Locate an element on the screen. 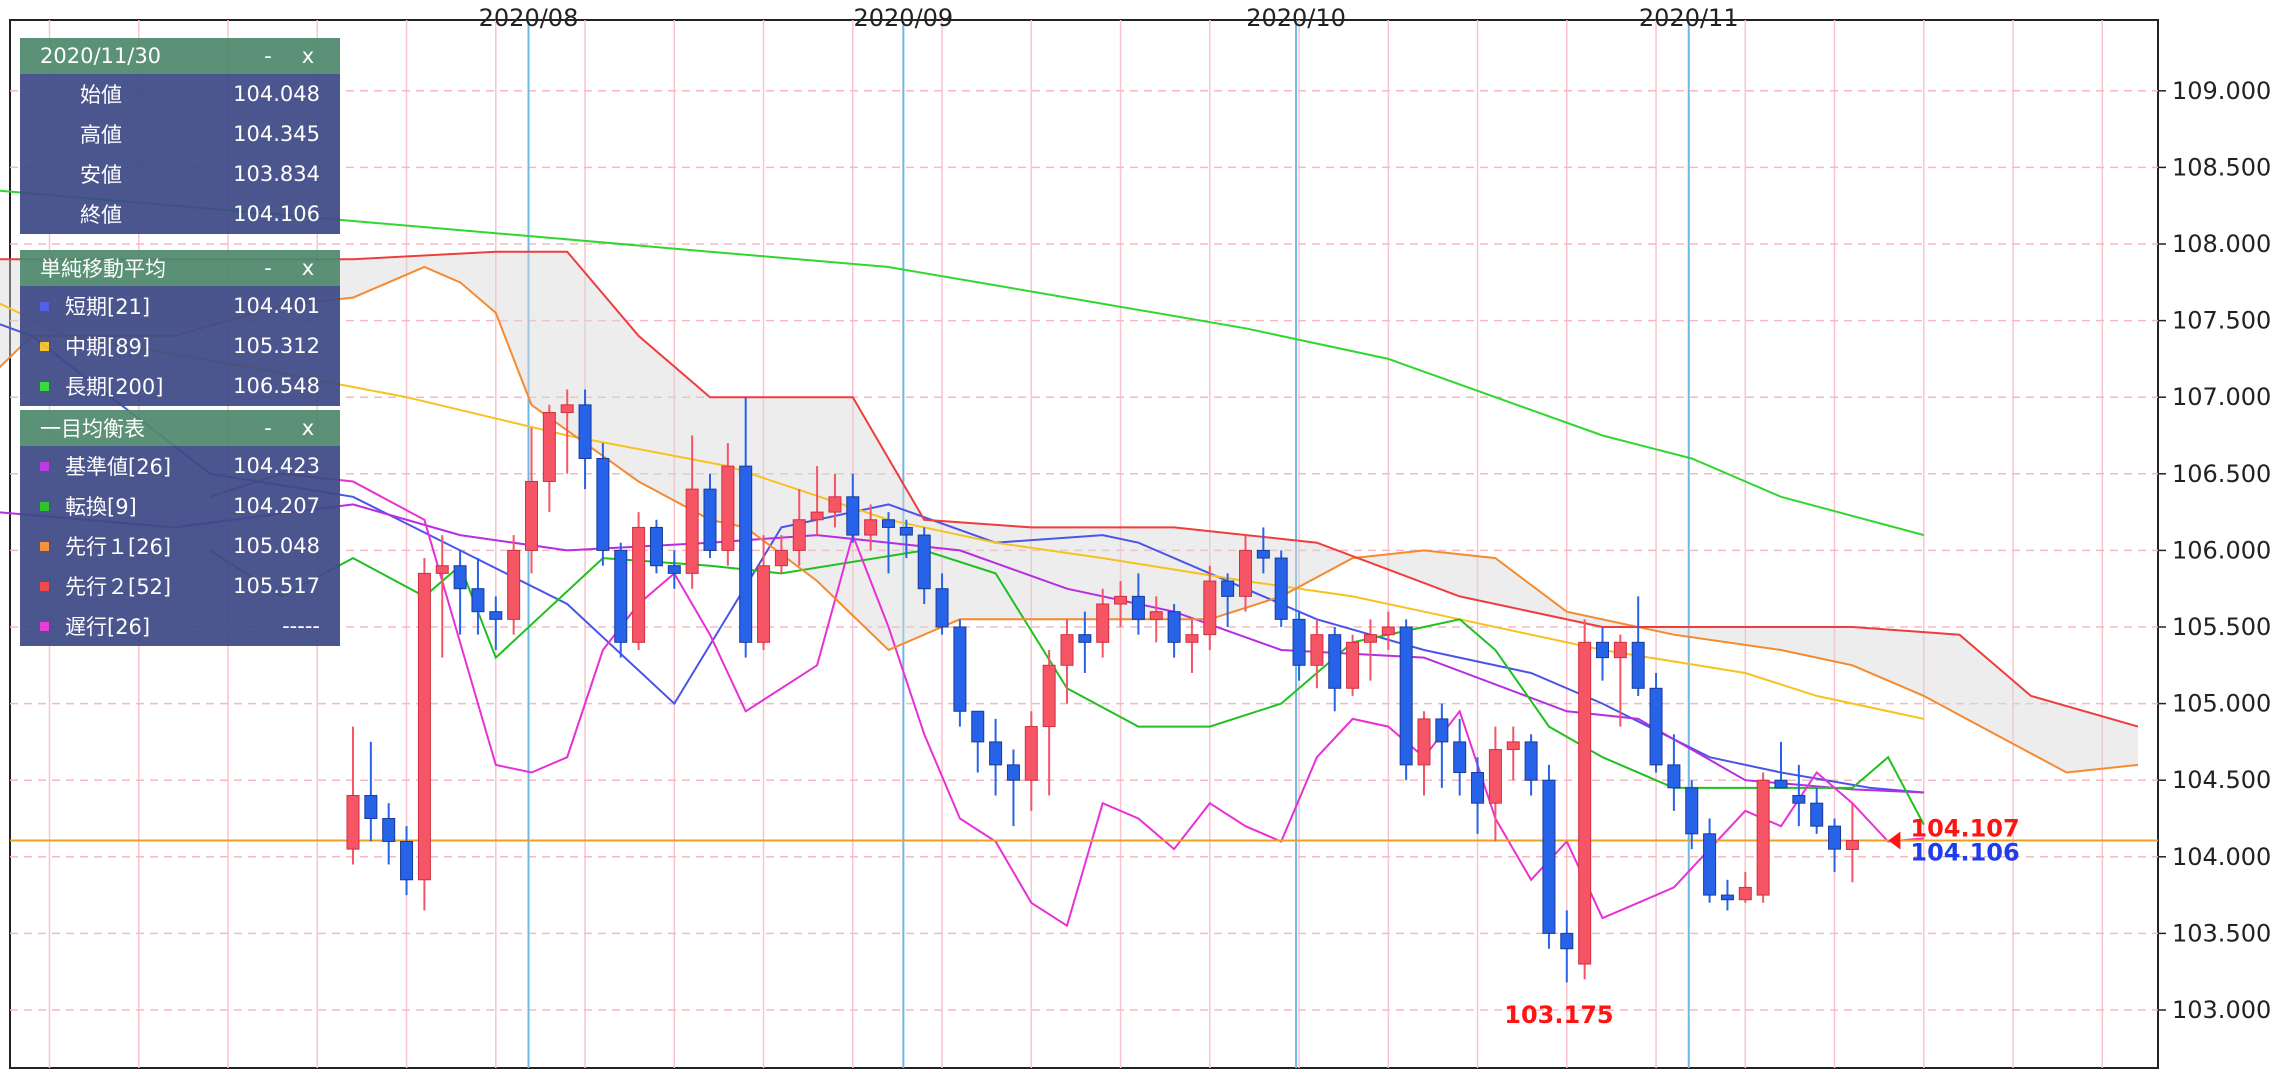 The height and width of the screenshot is (1078, 2290). ohlc-close-button: x is located at coordinates (308, 56).